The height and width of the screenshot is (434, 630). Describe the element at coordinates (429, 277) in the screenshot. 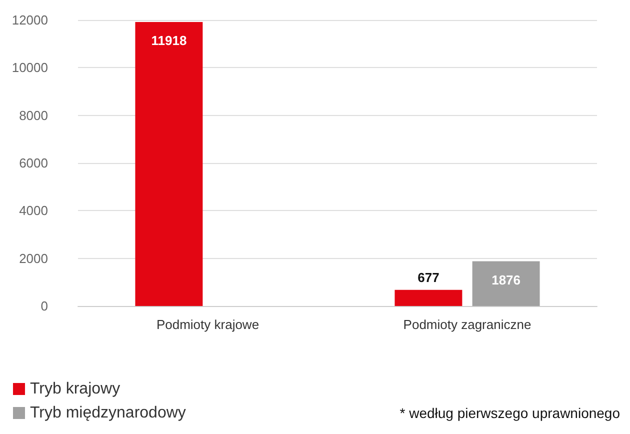

I see `data-label: 677` at that location.